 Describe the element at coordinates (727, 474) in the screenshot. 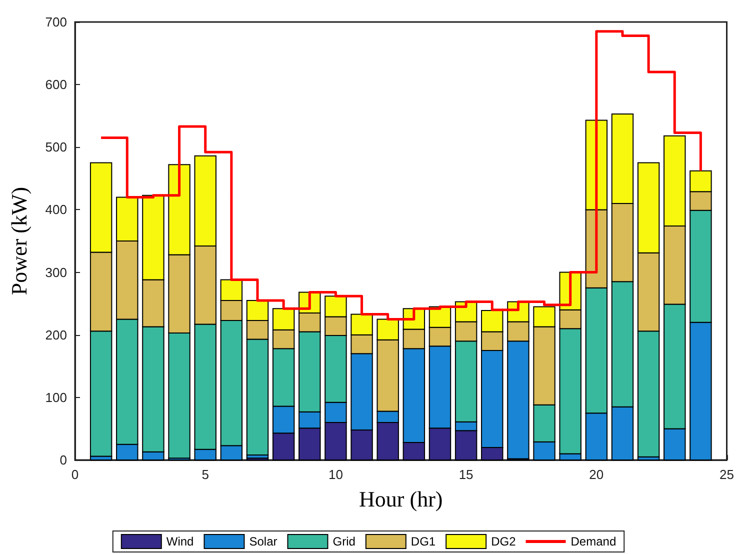

I see `x-tick-label: 25` at that location.